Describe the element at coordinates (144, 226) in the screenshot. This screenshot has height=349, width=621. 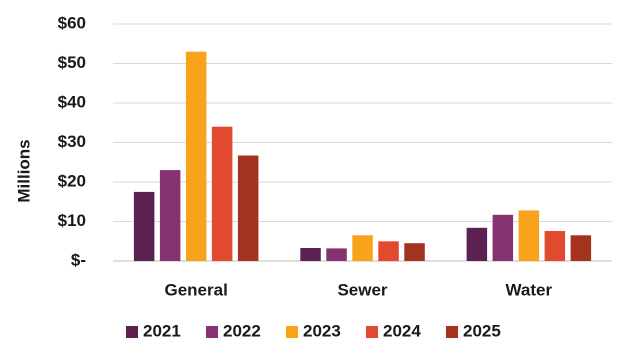
I see `bar-general-2021` at that location.